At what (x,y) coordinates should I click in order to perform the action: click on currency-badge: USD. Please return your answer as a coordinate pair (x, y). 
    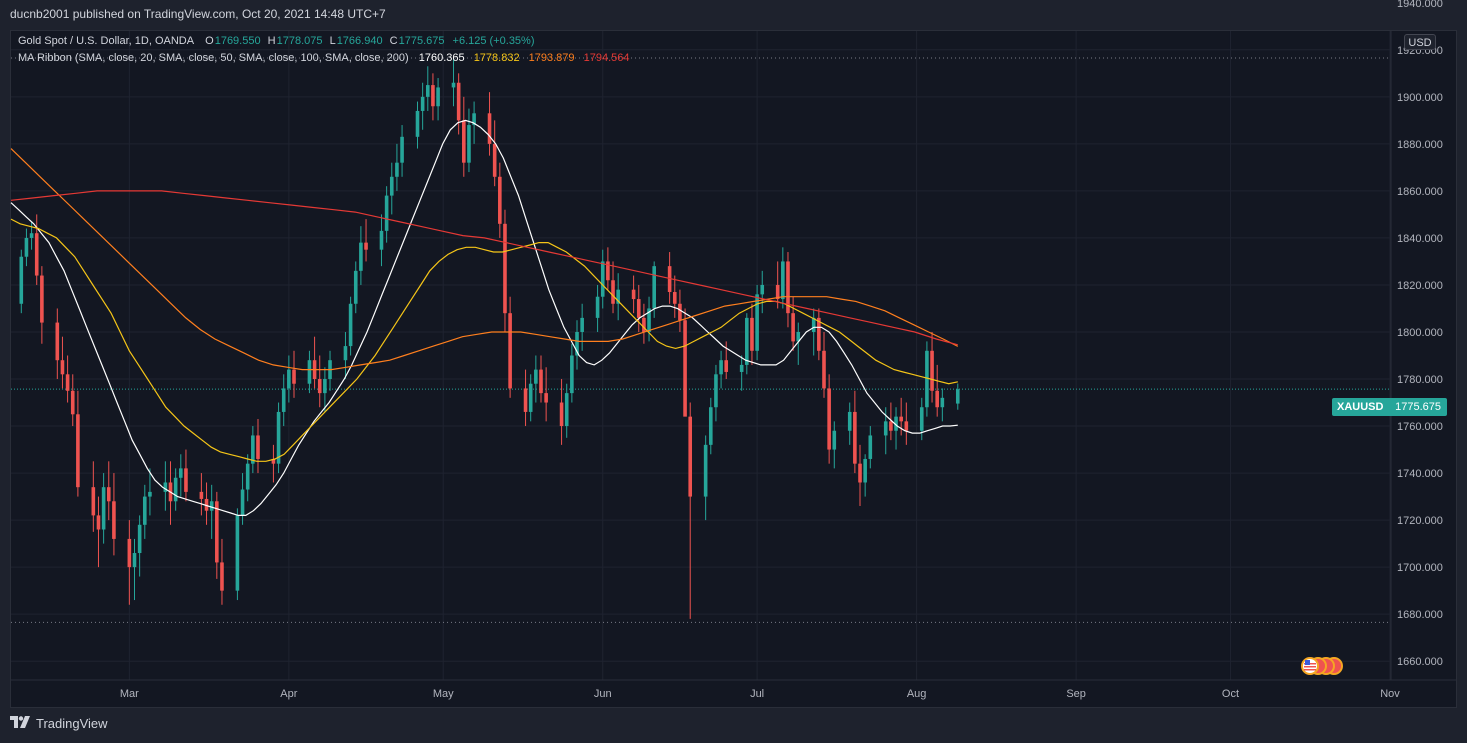
    Looking at the image, I should click on (1420, 42).